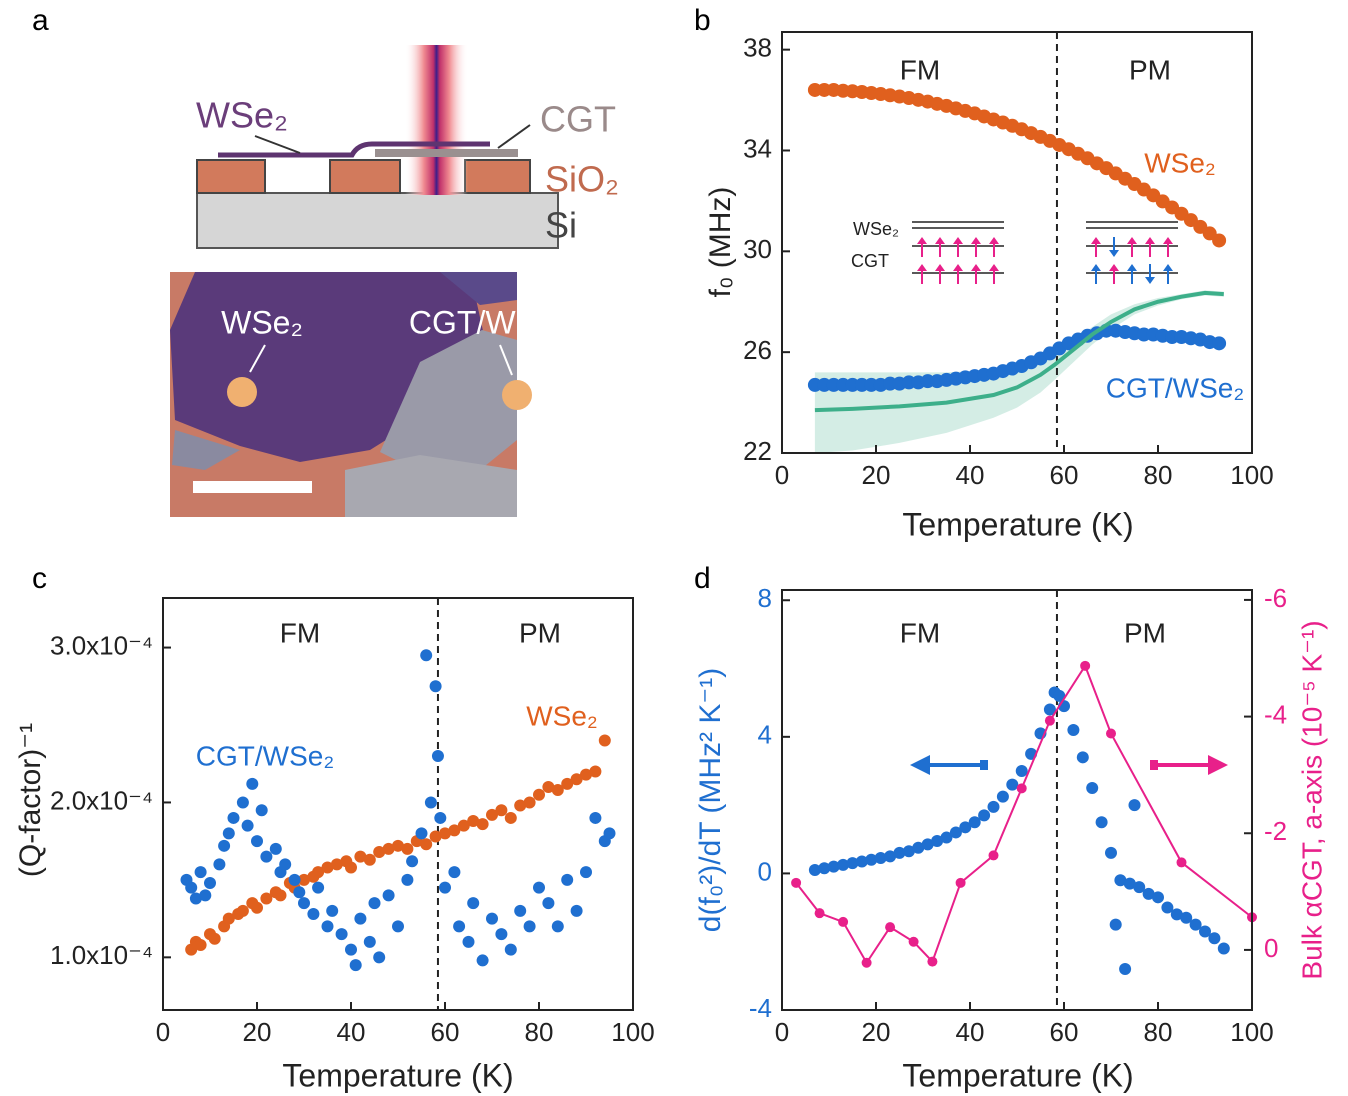 This screenshot has height=1096, width=1348. Describe the element at coordinates (517, 395) in the screenshot. I see `drum-cgt-wse2` at that location.